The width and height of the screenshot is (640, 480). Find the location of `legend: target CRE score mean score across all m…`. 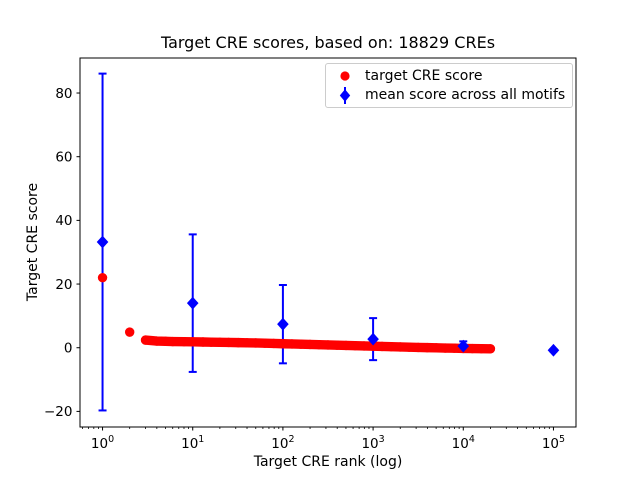

legend: target CRE score mean score across all m… is located at coordinates (449, 85).